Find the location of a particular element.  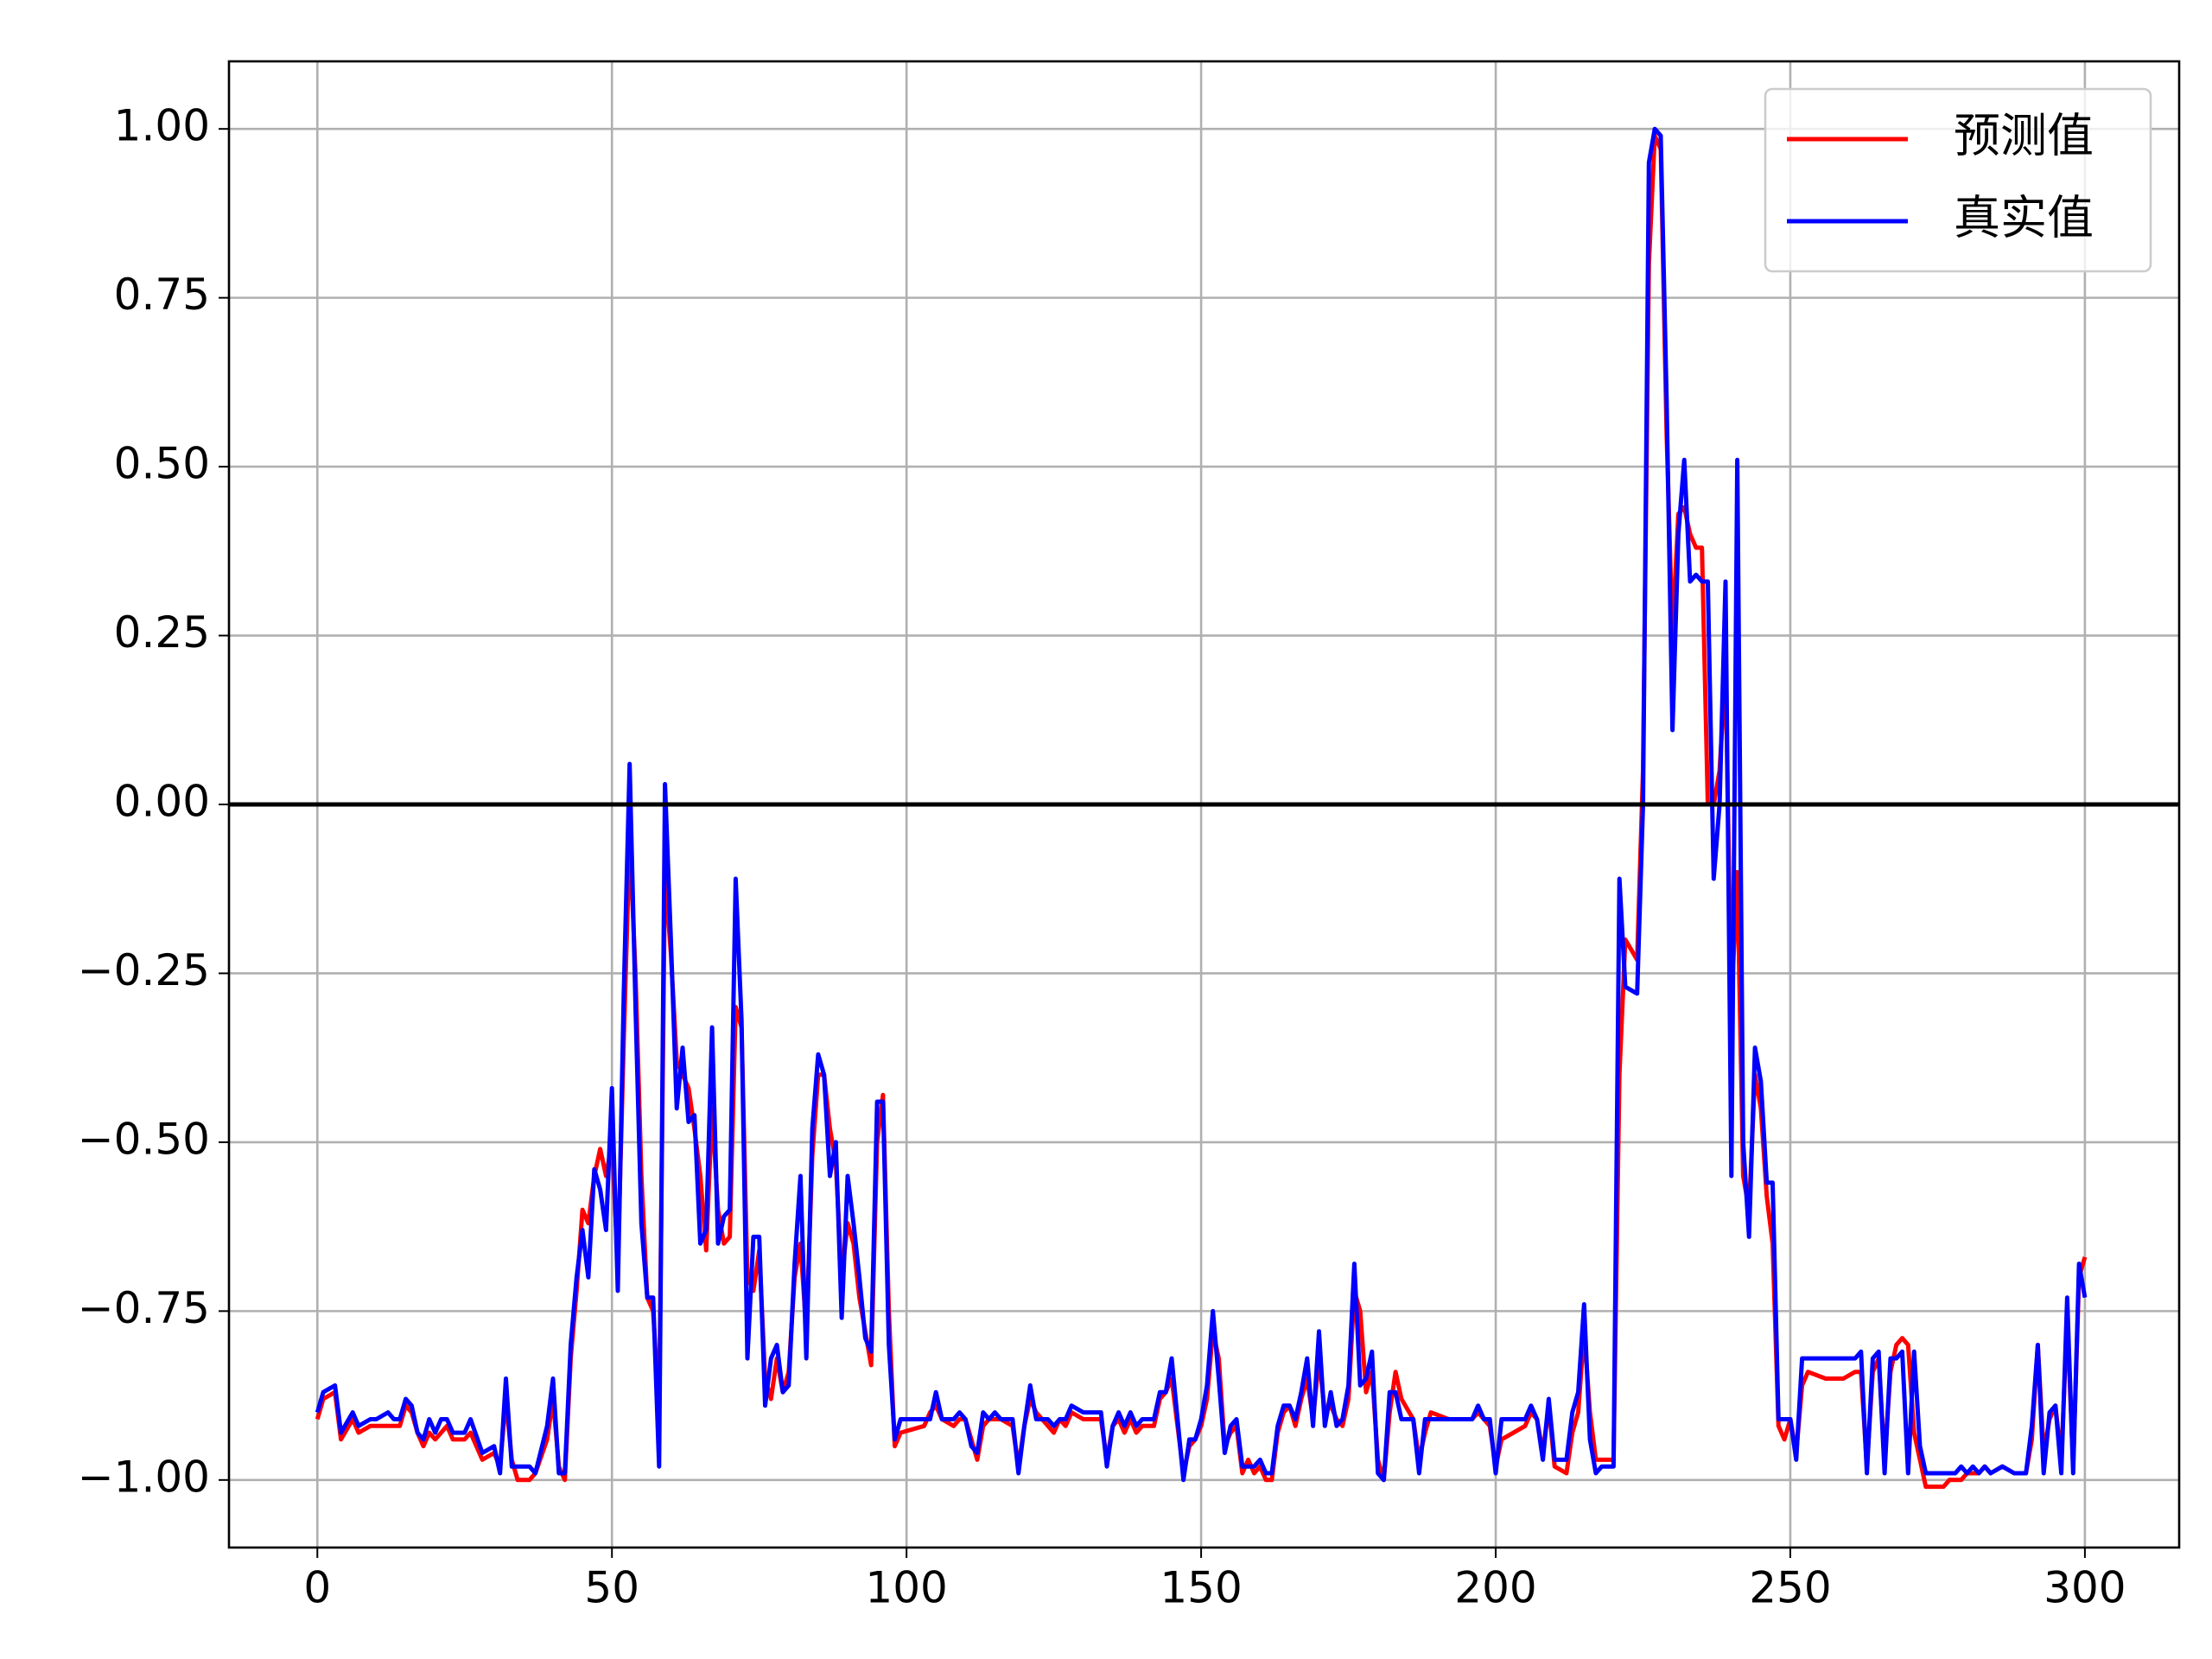

x-tick-label: 50 is located at coordinates (611, 1588).